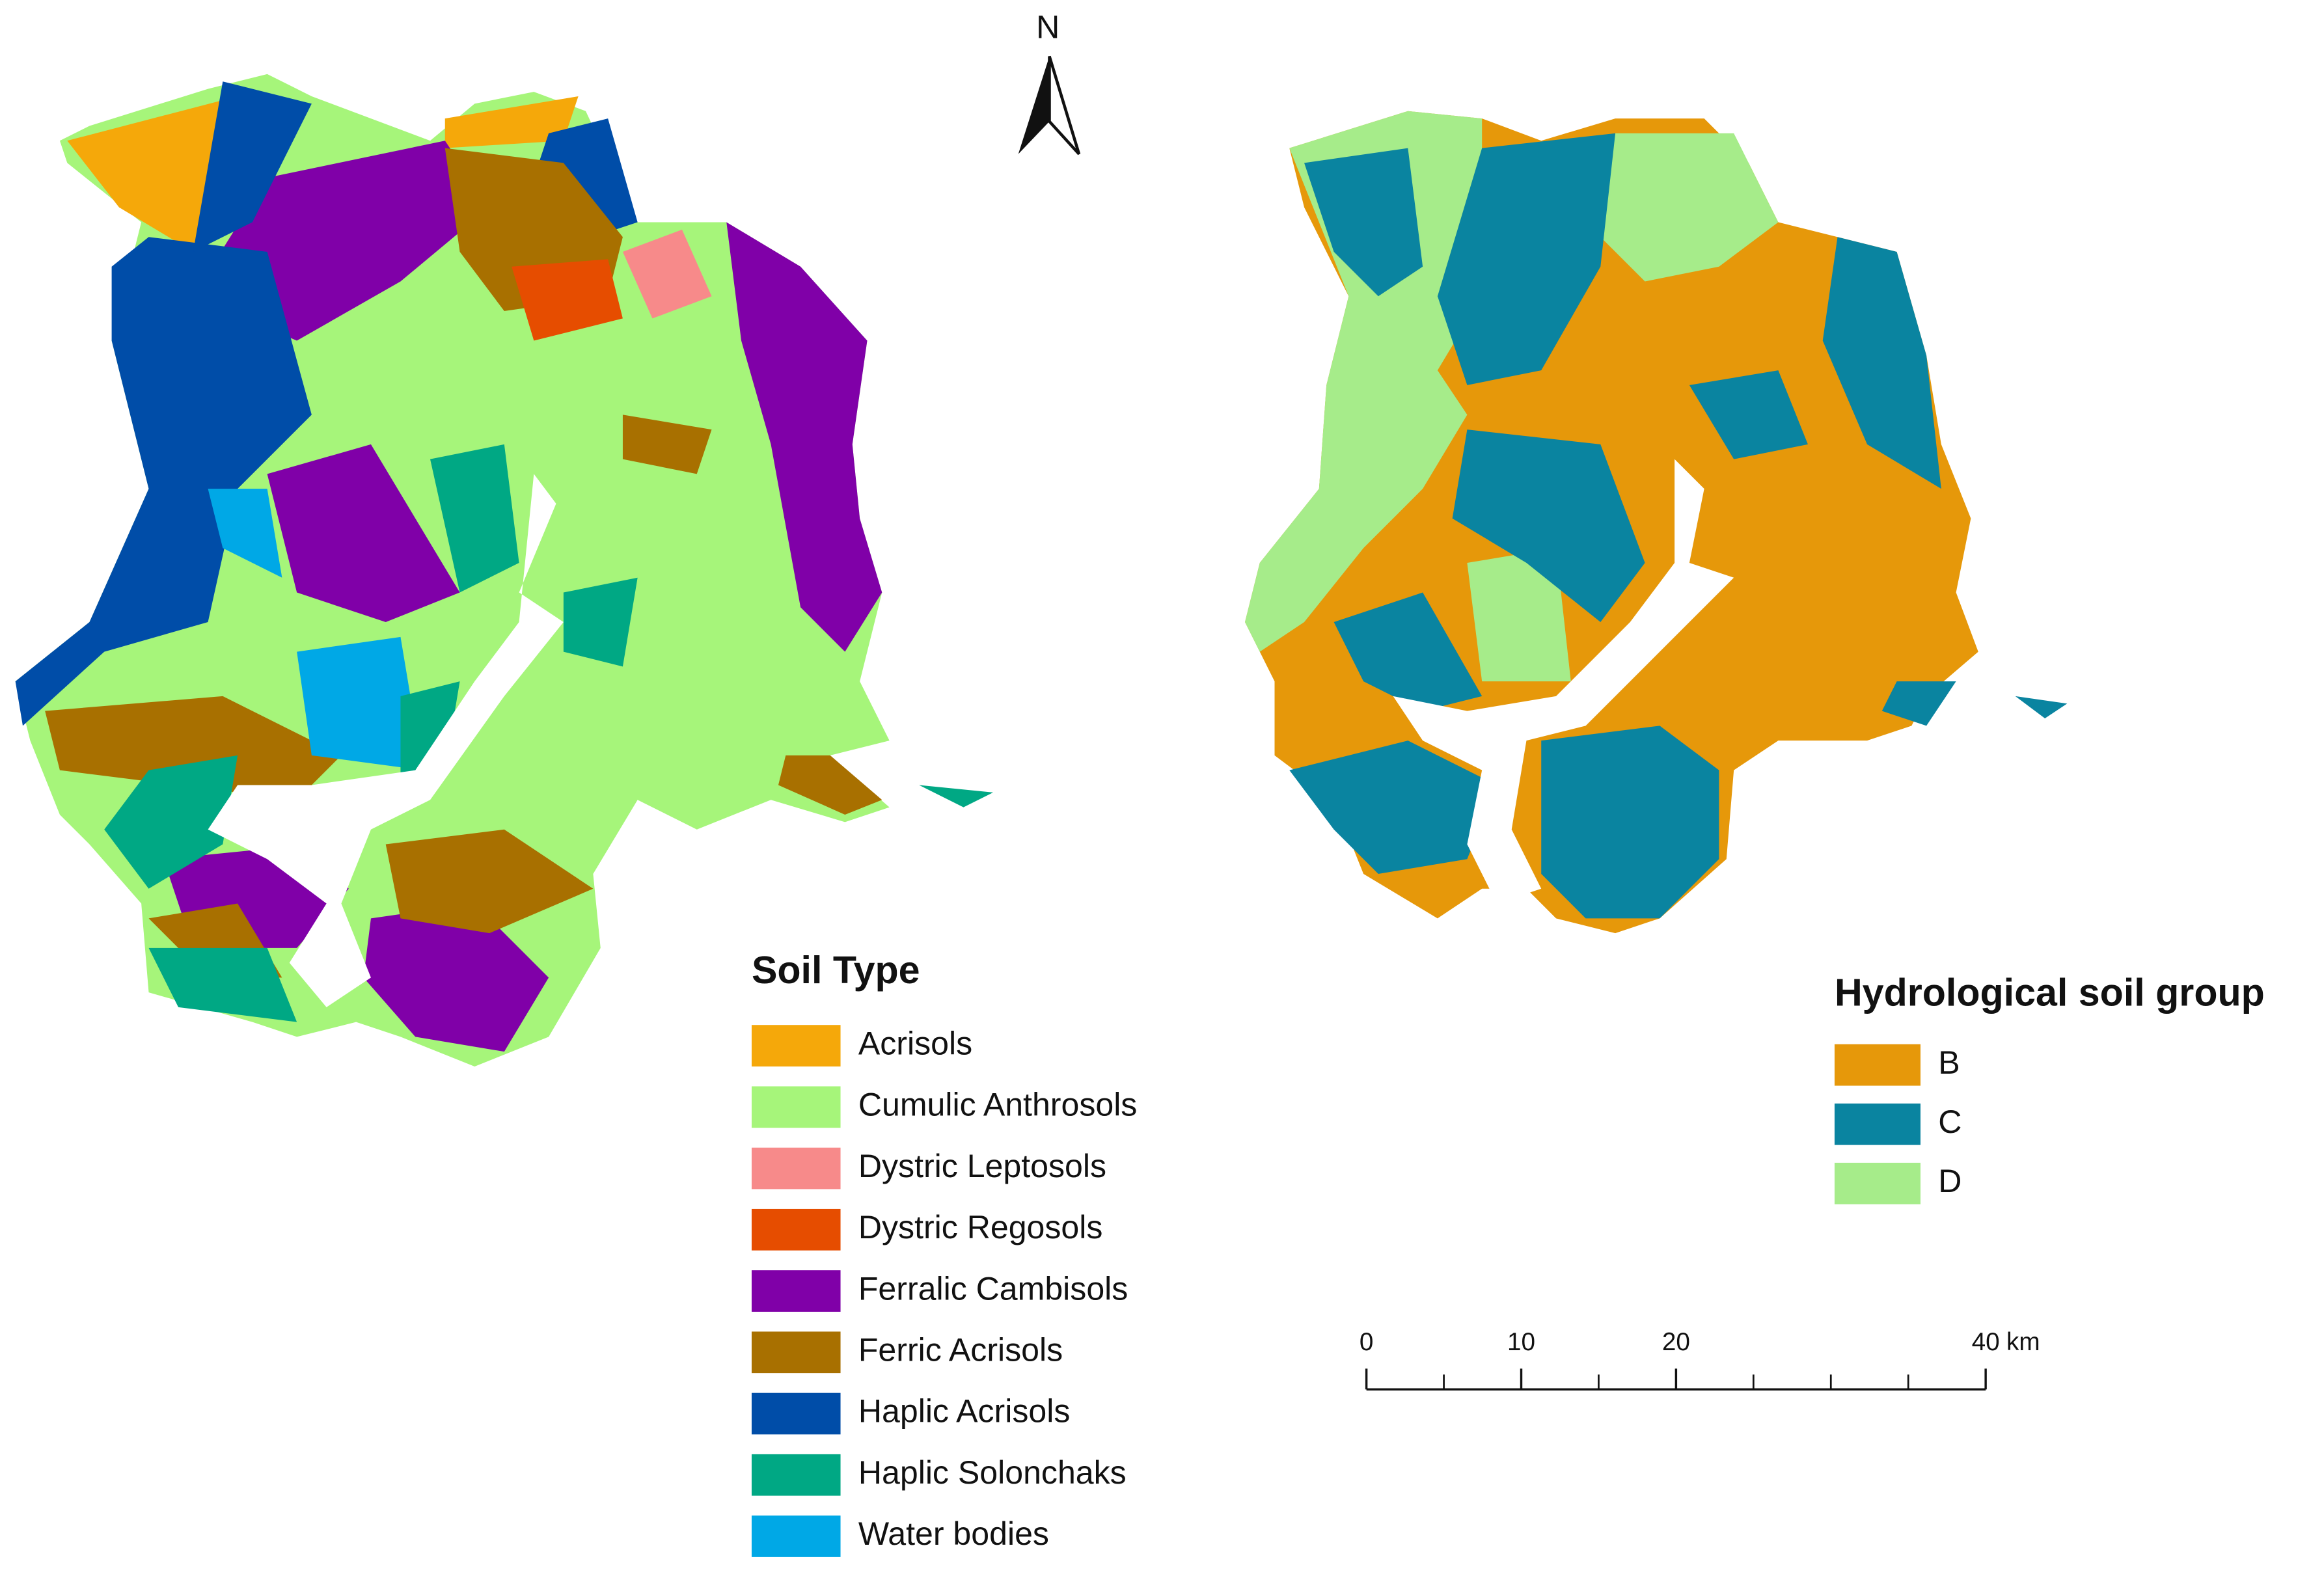 The width and height of the screenshot is (2324, 1576). I want to click on north-label: N, so click(1047, 27).